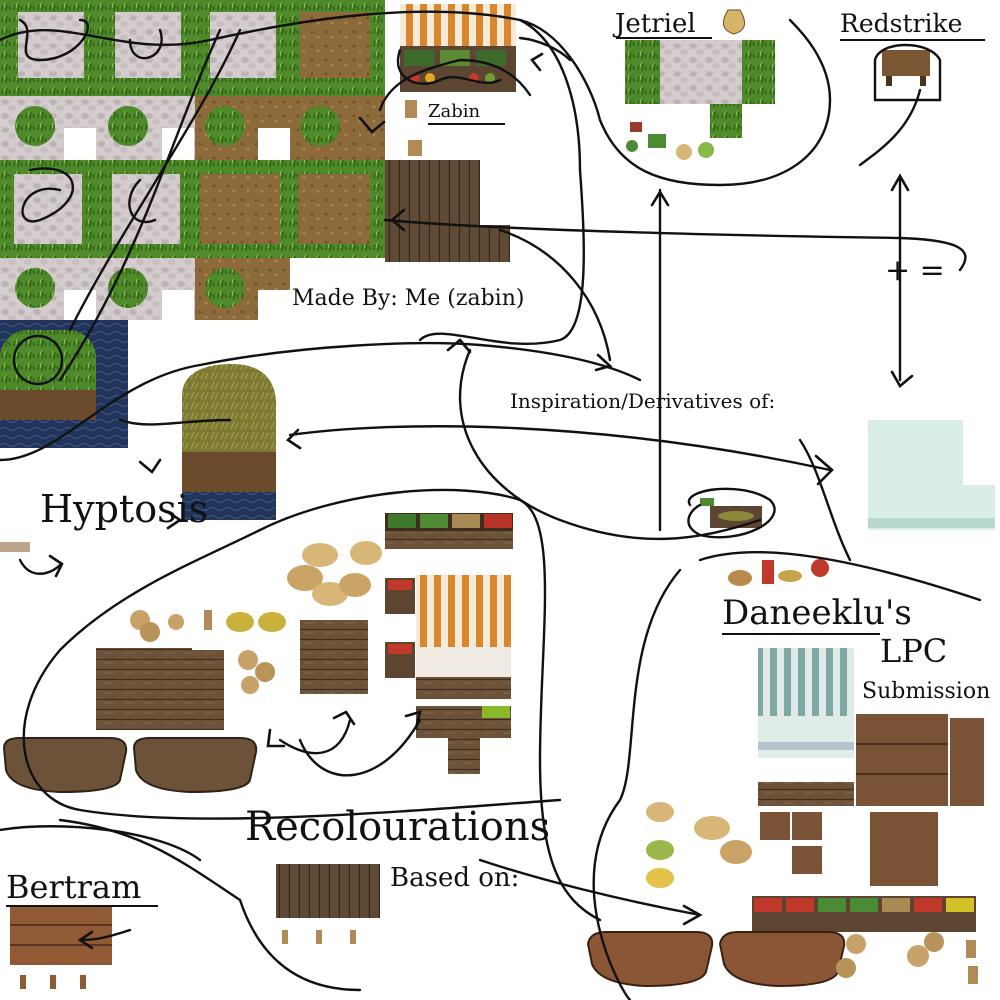 This screenshot has height=1000, width=1000. What do you see at coordinates (400, 628) in the screenshot?
I see `veg-crates-left` at bounding box center [400, 628].